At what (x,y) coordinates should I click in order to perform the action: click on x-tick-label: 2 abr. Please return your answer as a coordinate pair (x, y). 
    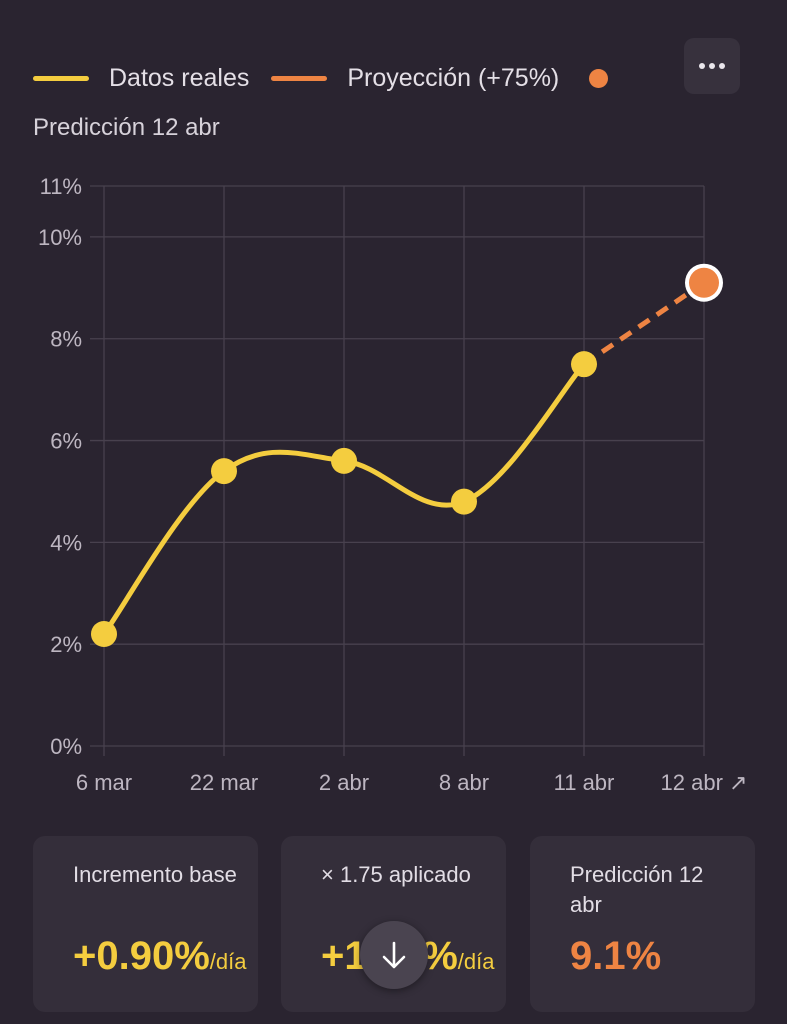
    Looking at the image, I should click on (344, 782).